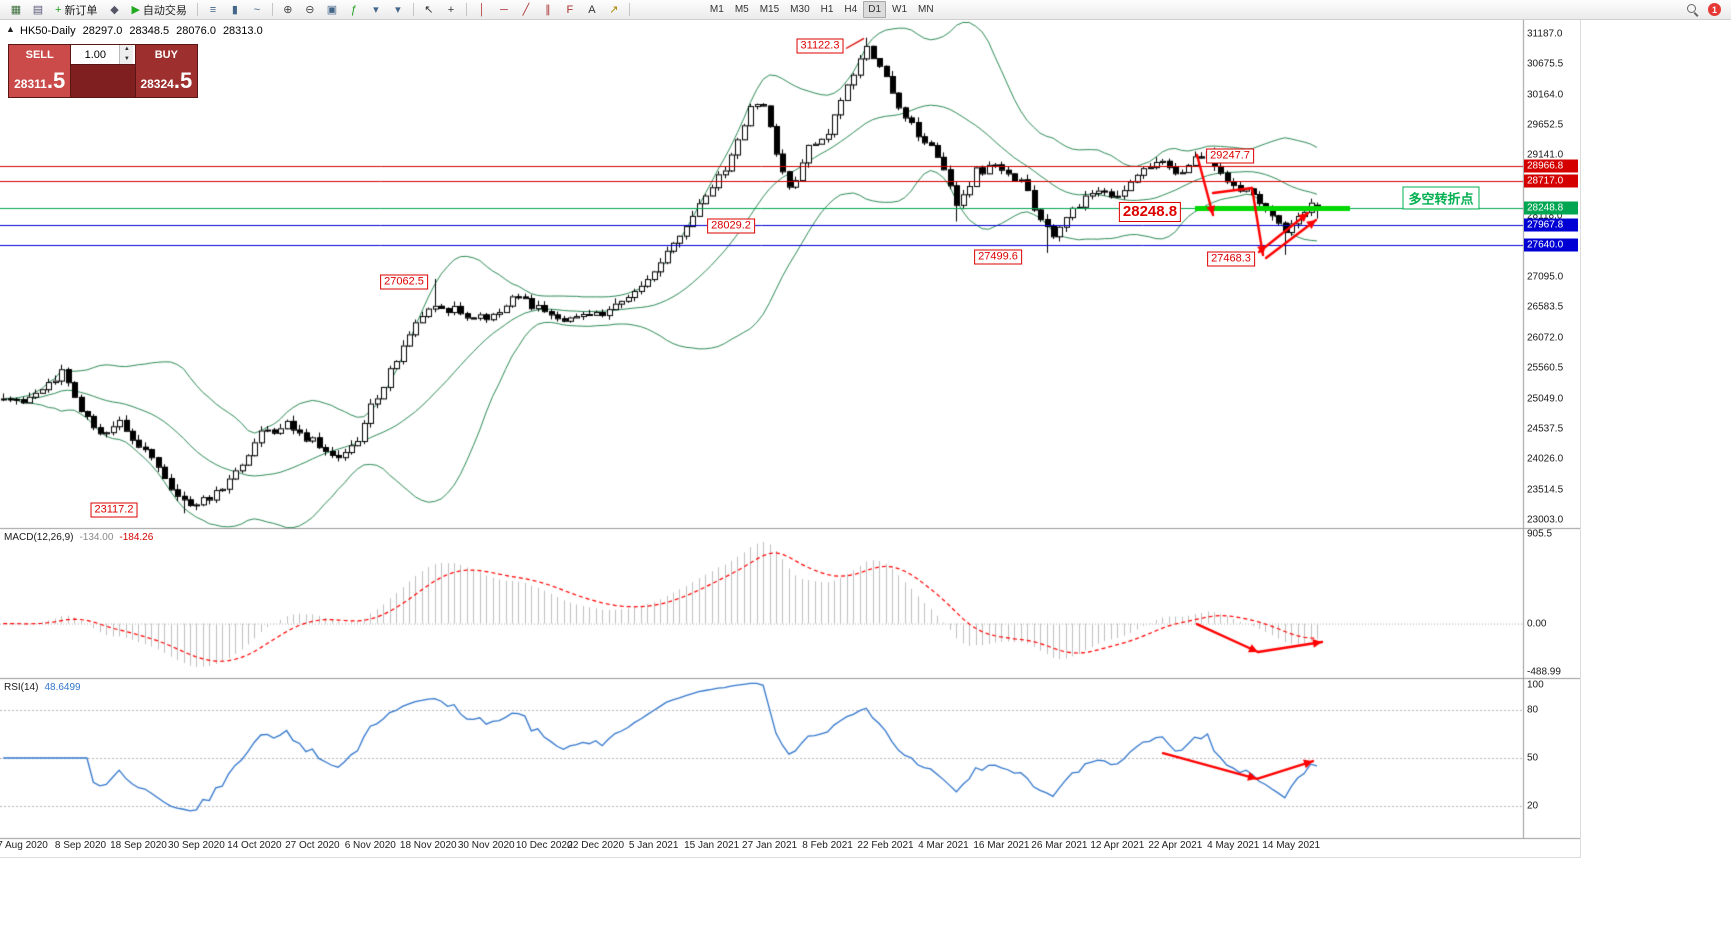 This screenshot has width=1731, height=943. I want to click on date-axis-label: 22 Feb 2021, so click(885, 845).